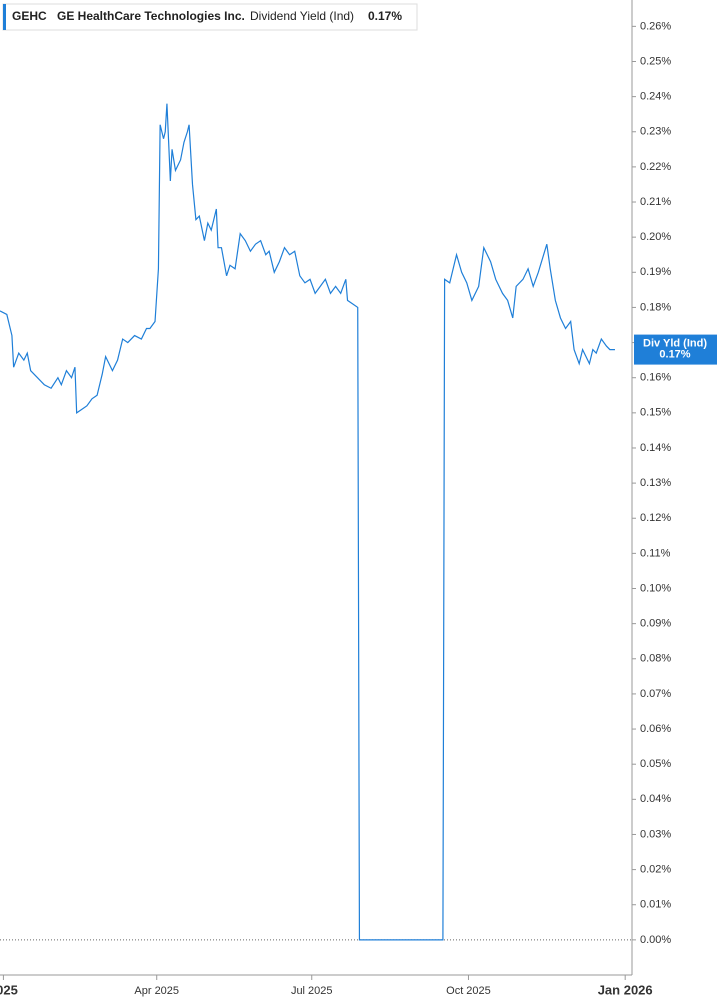 This screenshot has height=1005, width=717. What do you see at coordinates (655, 553) in the screenshot?
I see `y-tick-label: 0.11%` at bounding box center [655, 553].